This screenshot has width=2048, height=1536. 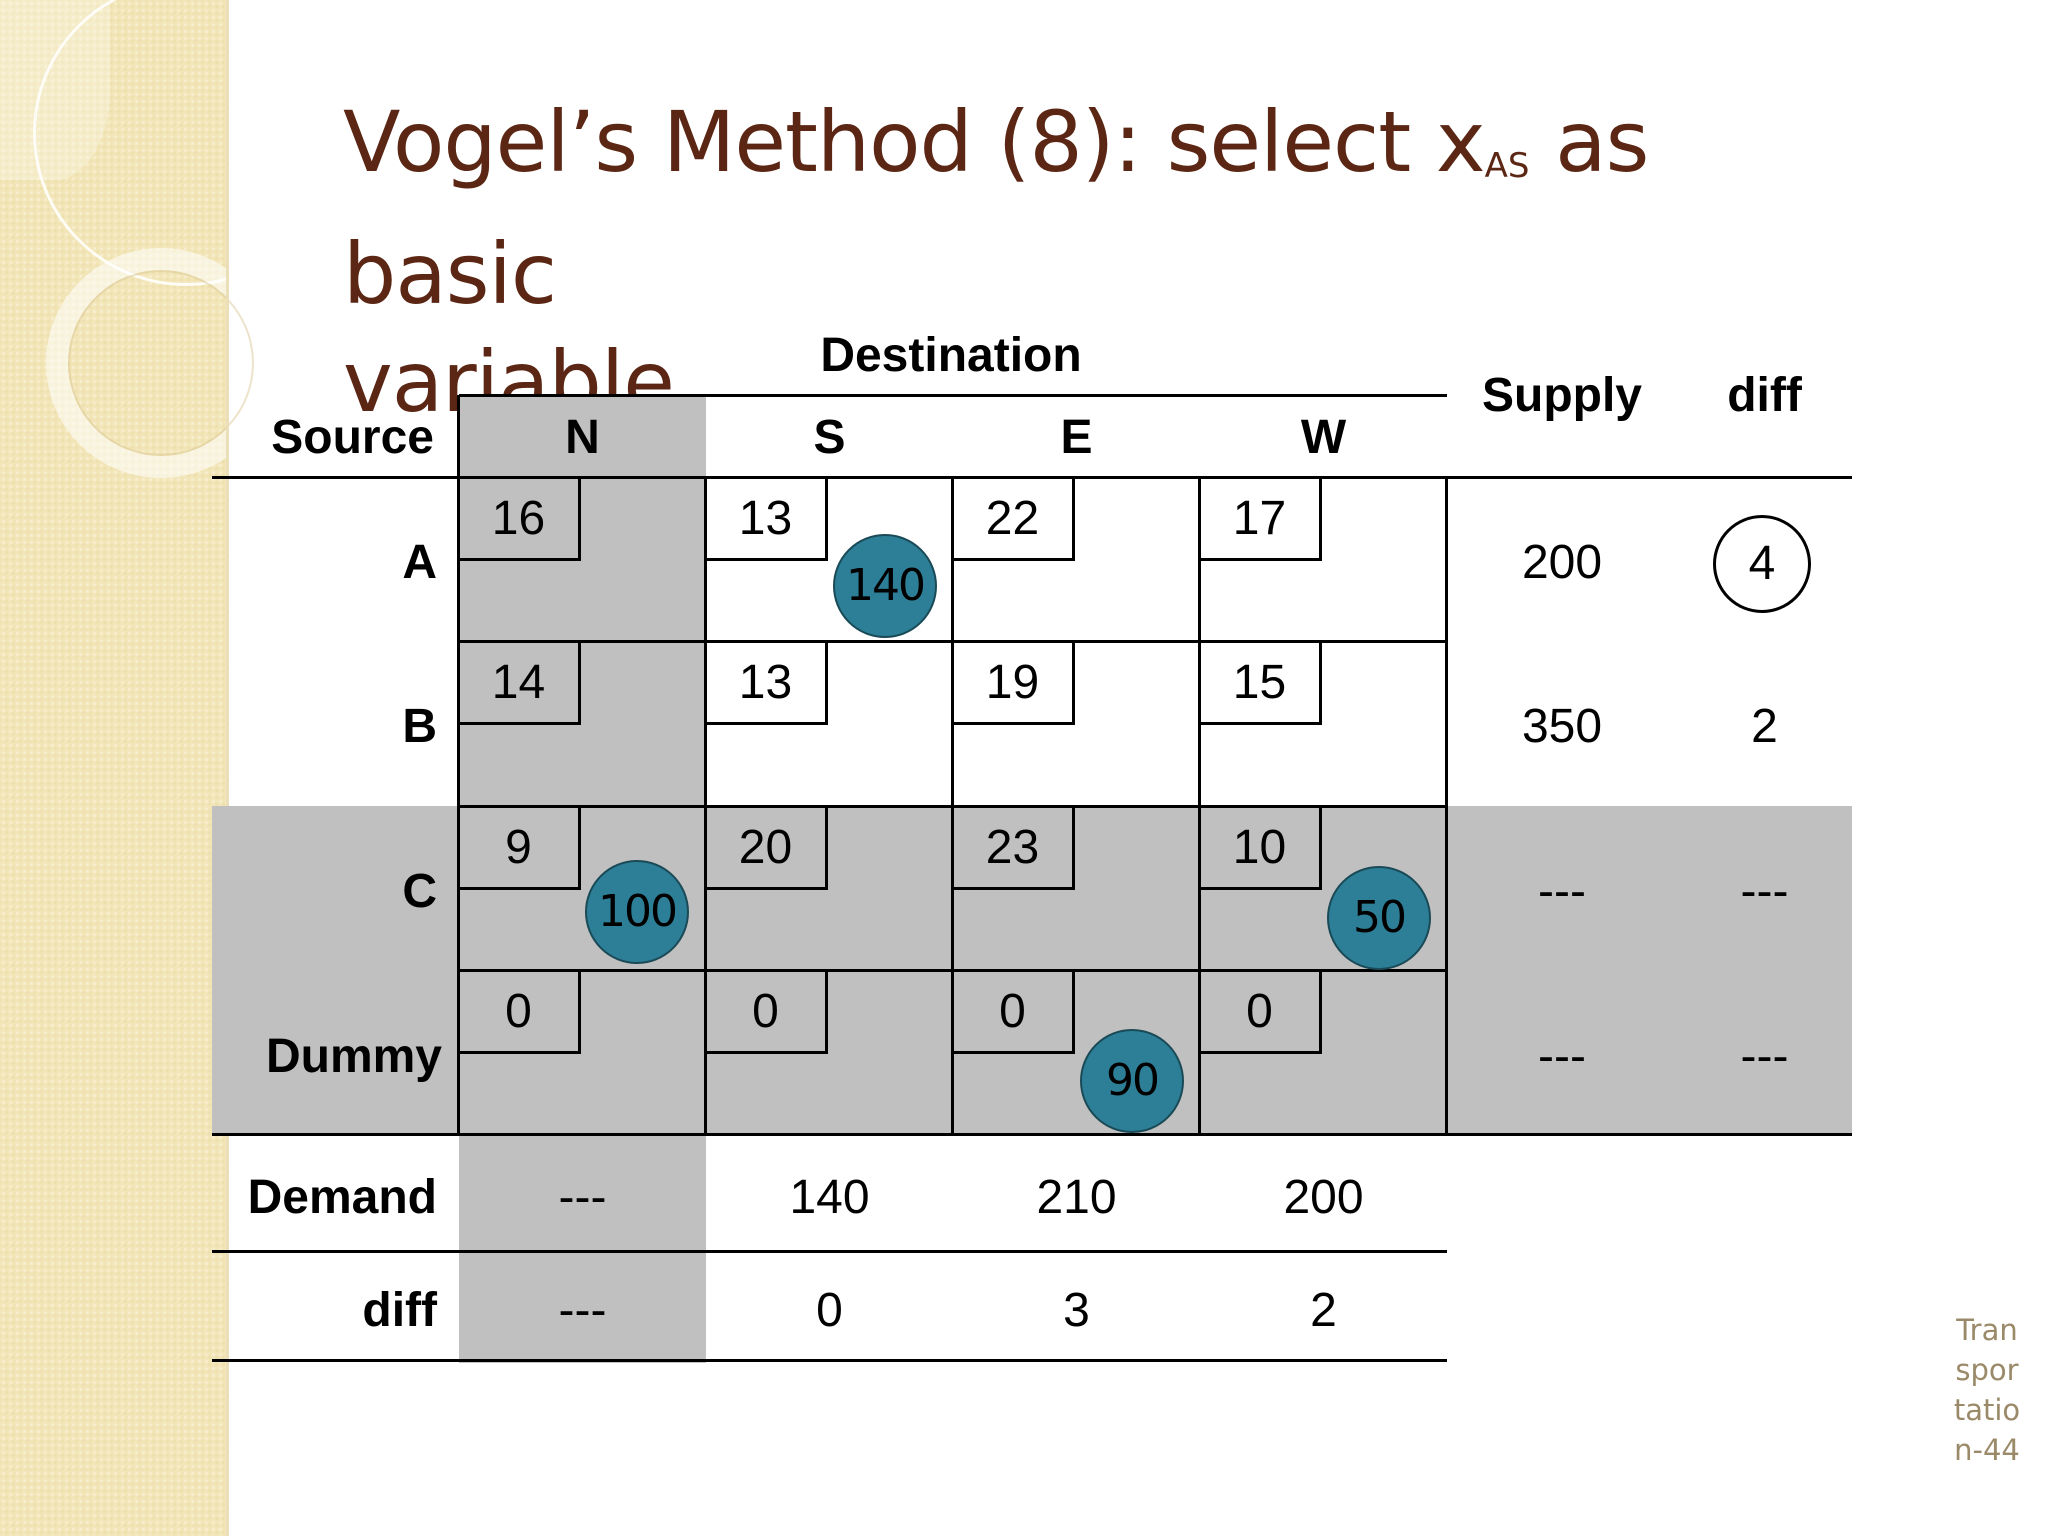 What do you see at coordinates (1762, 564) in the screenshot?
I see `row-diff-a-max-circled: 4` at bounding box center [1762, 564].